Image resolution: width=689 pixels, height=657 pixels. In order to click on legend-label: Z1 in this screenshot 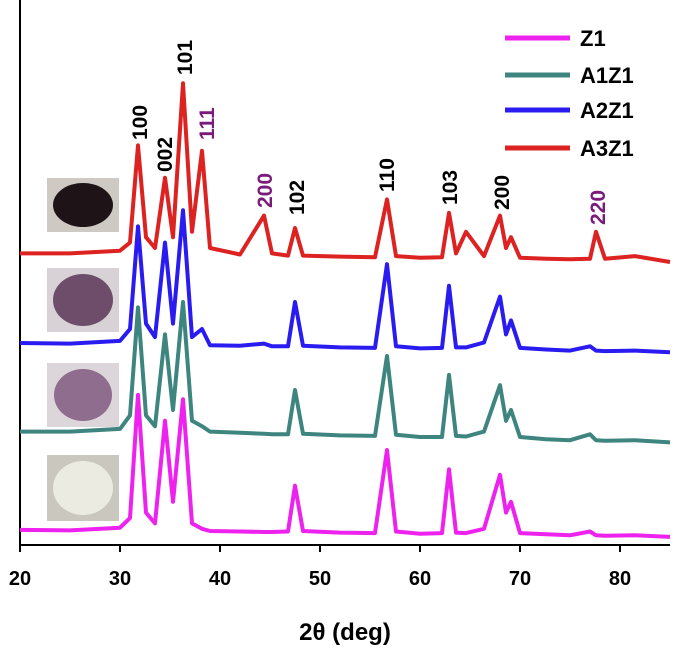, I will do `click(593, 38)`.